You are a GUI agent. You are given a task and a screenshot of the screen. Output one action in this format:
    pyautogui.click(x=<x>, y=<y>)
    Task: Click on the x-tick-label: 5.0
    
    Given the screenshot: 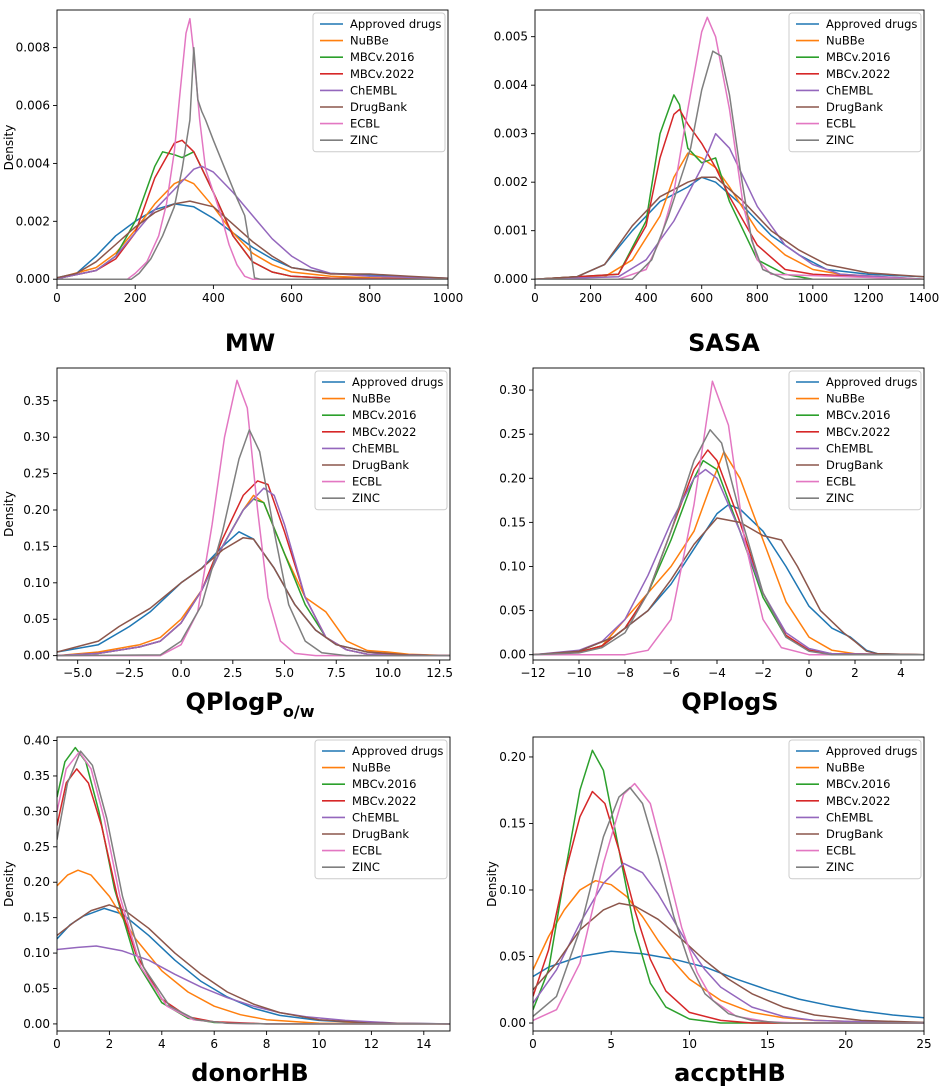 What is the action you would take?
    pyautogui.click(x=284, y=673)
    